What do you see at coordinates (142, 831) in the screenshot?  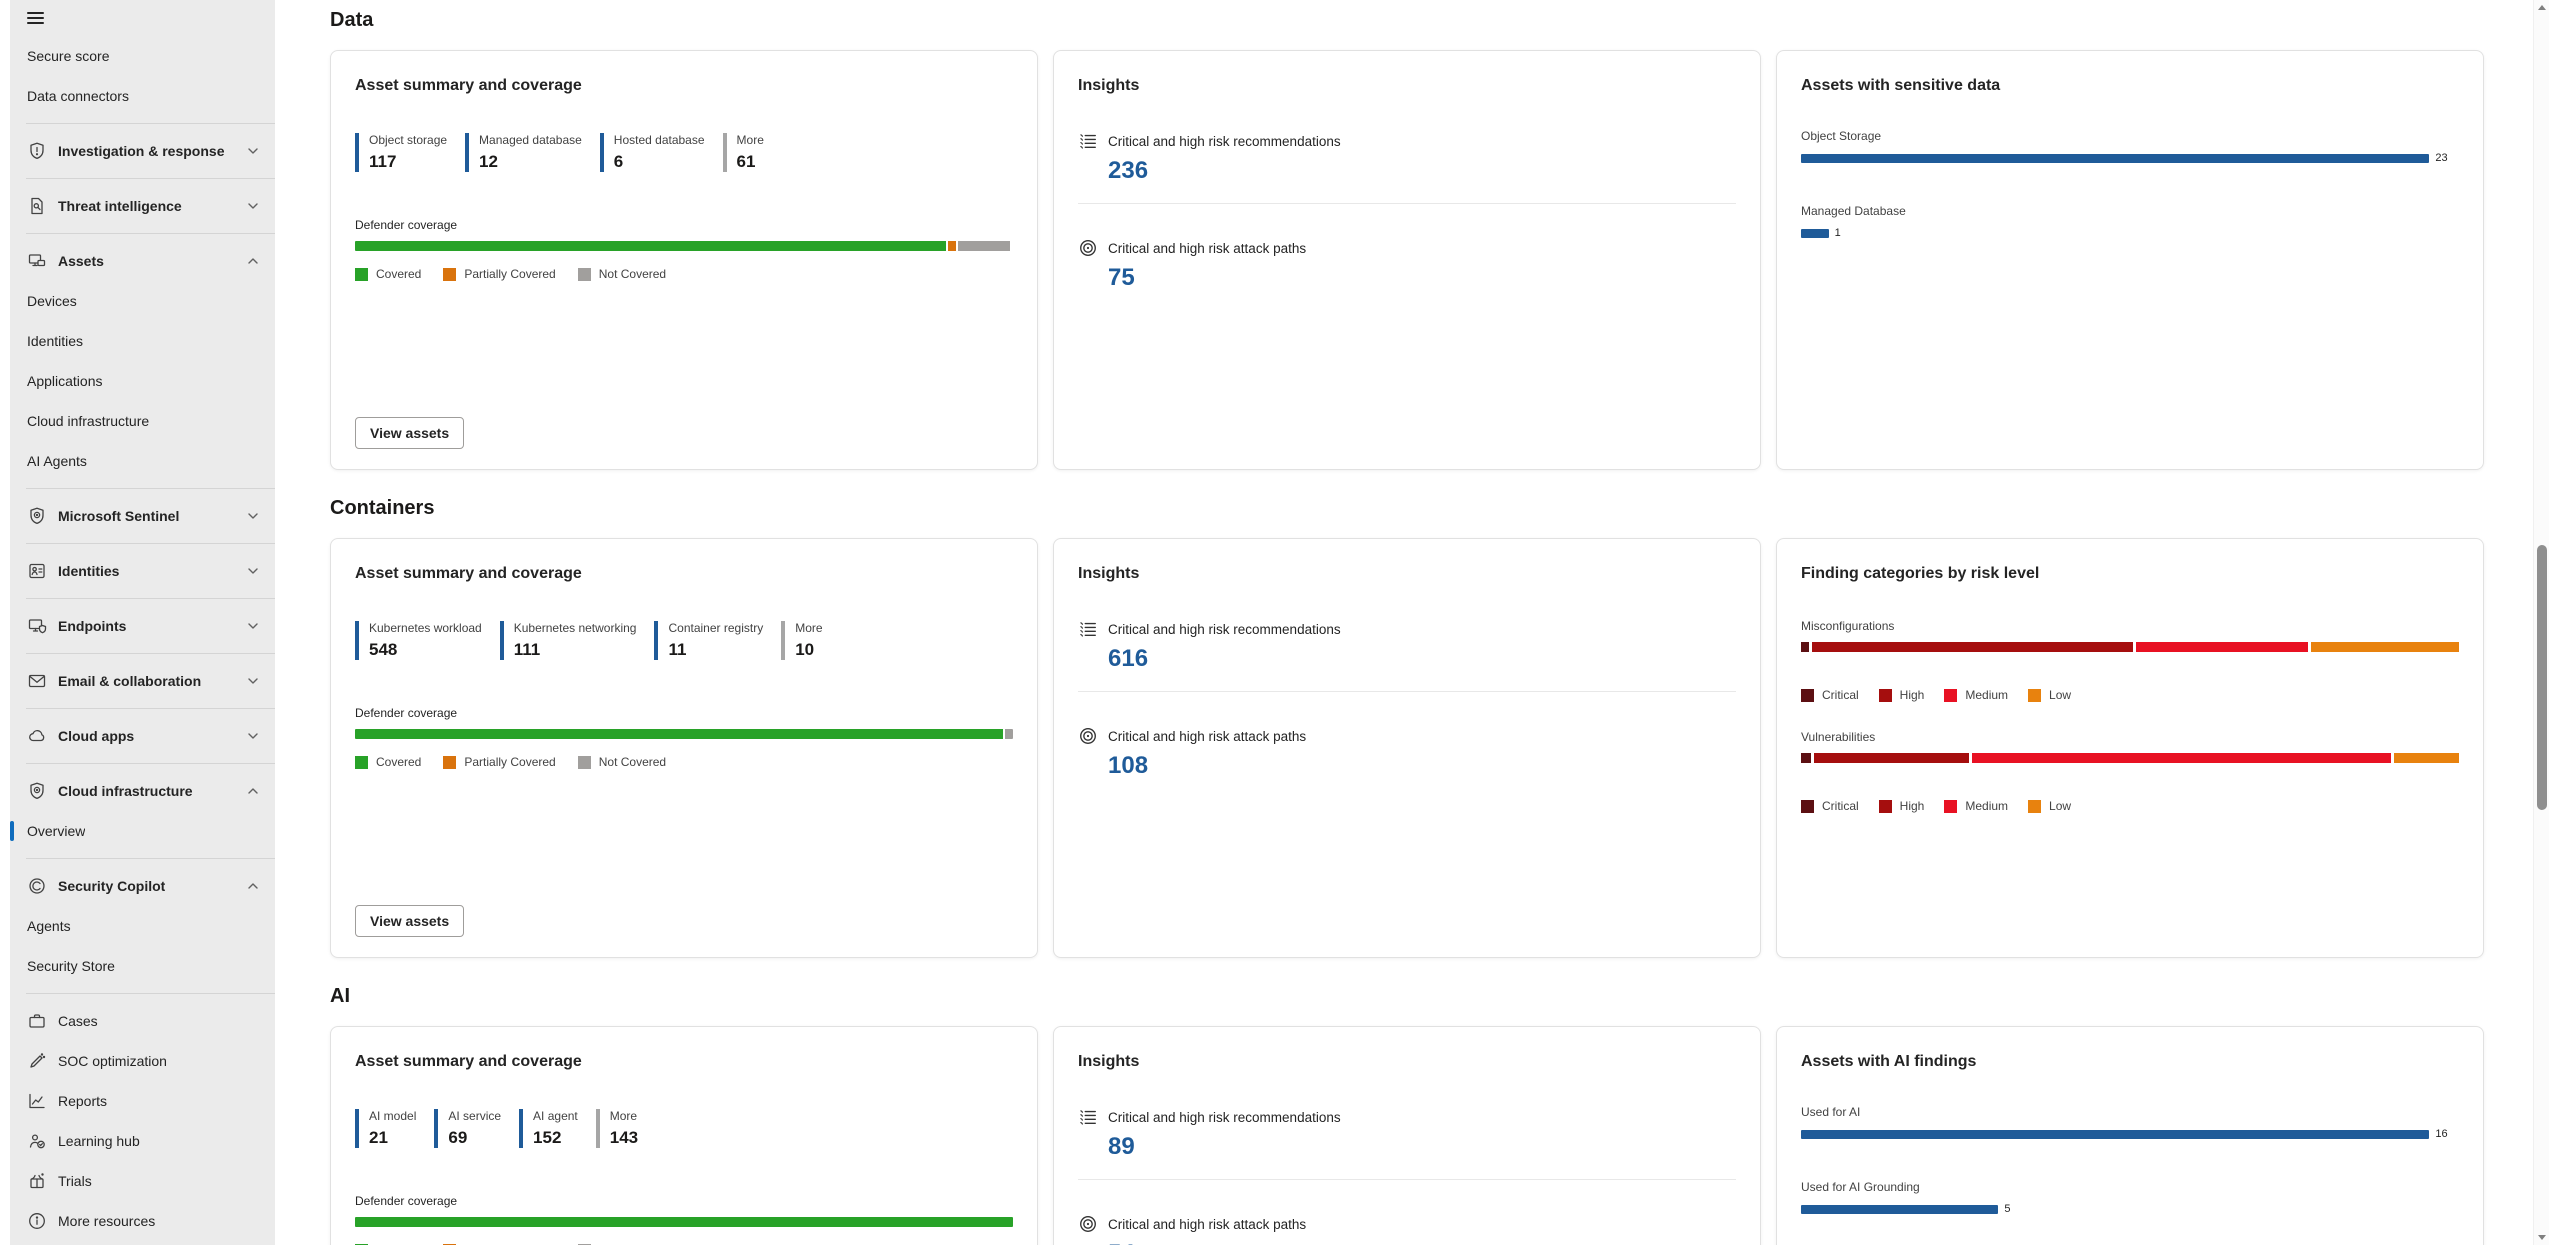 I see `sidebar-item-overview: Overview` at bounding box center [142, 831].